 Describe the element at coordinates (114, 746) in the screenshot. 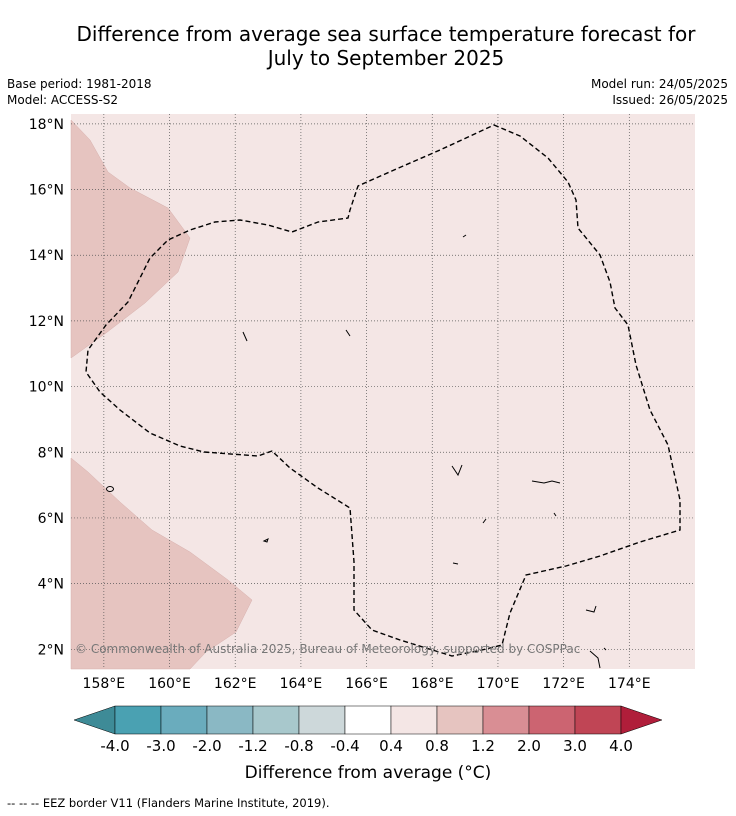

I see `colorbar-label: -4.0` at that location.